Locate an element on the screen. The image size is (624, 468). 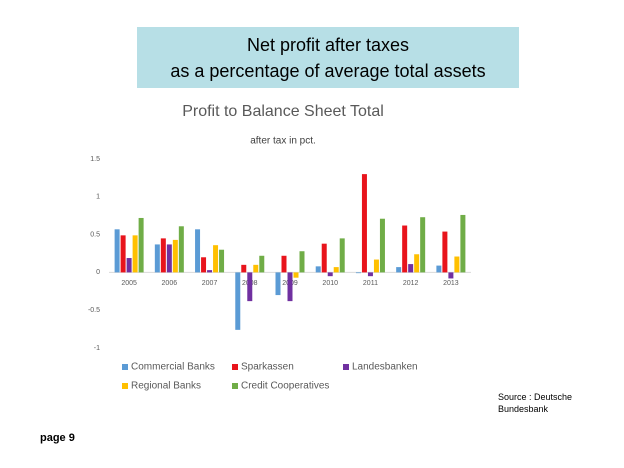
header-line: Net profit after taxes is located at coordinates (328, 45).